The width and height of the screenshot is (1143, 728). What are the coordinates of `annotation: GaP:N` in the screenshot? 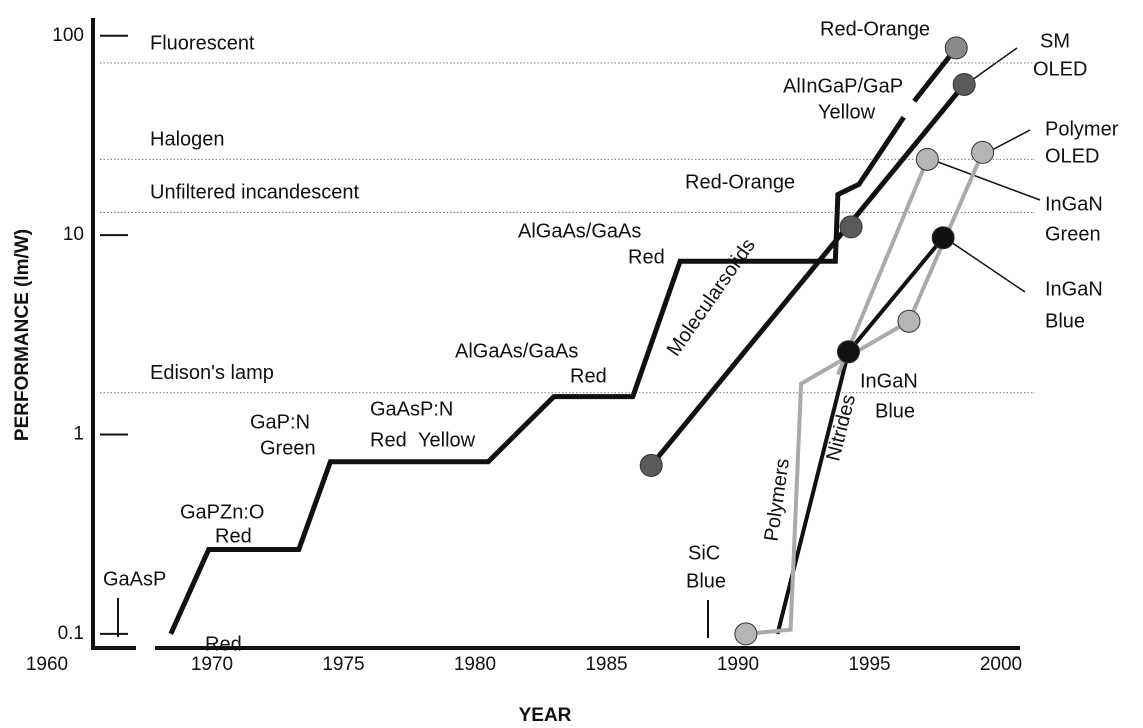 It's located at (280, 422).